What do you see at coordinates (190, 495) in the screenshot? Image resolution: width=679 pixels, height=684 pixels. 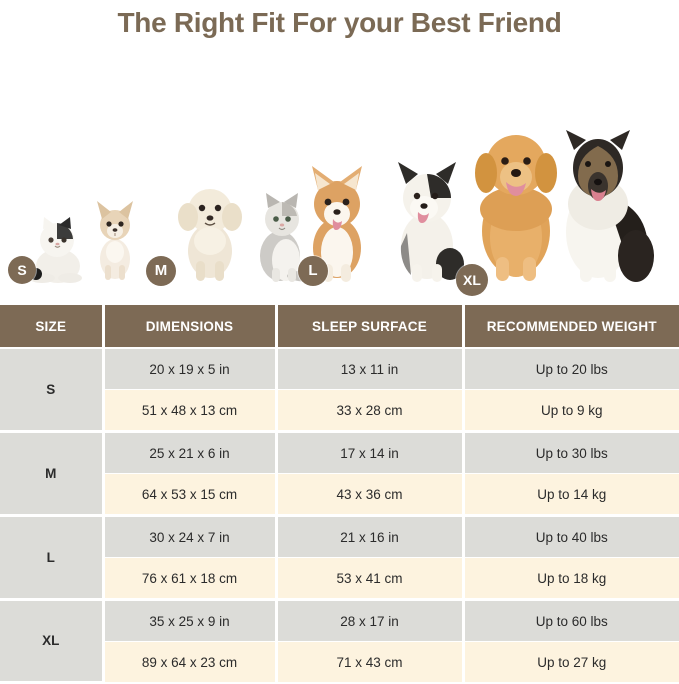 I see `dimensions-m-metric: 64 x 53 x 15 cm` at bounding box center [190, 495].